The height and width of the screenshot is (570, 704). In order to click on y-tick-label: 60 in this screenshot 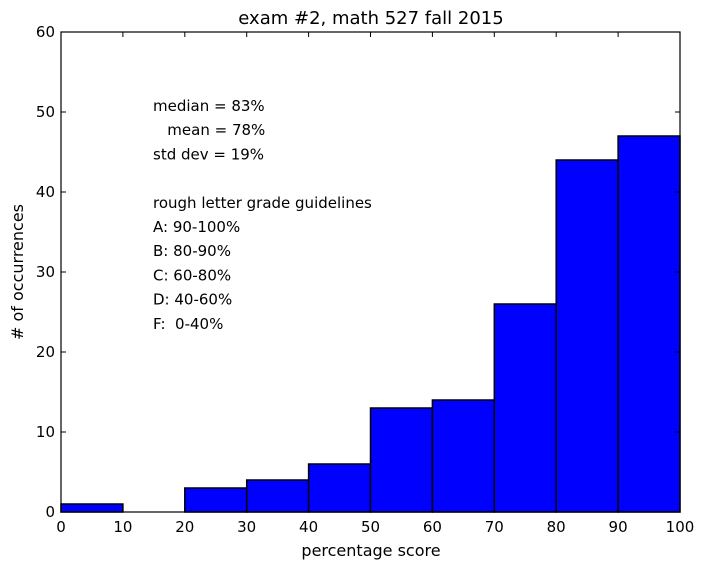, I will do `click(45, 32)`.